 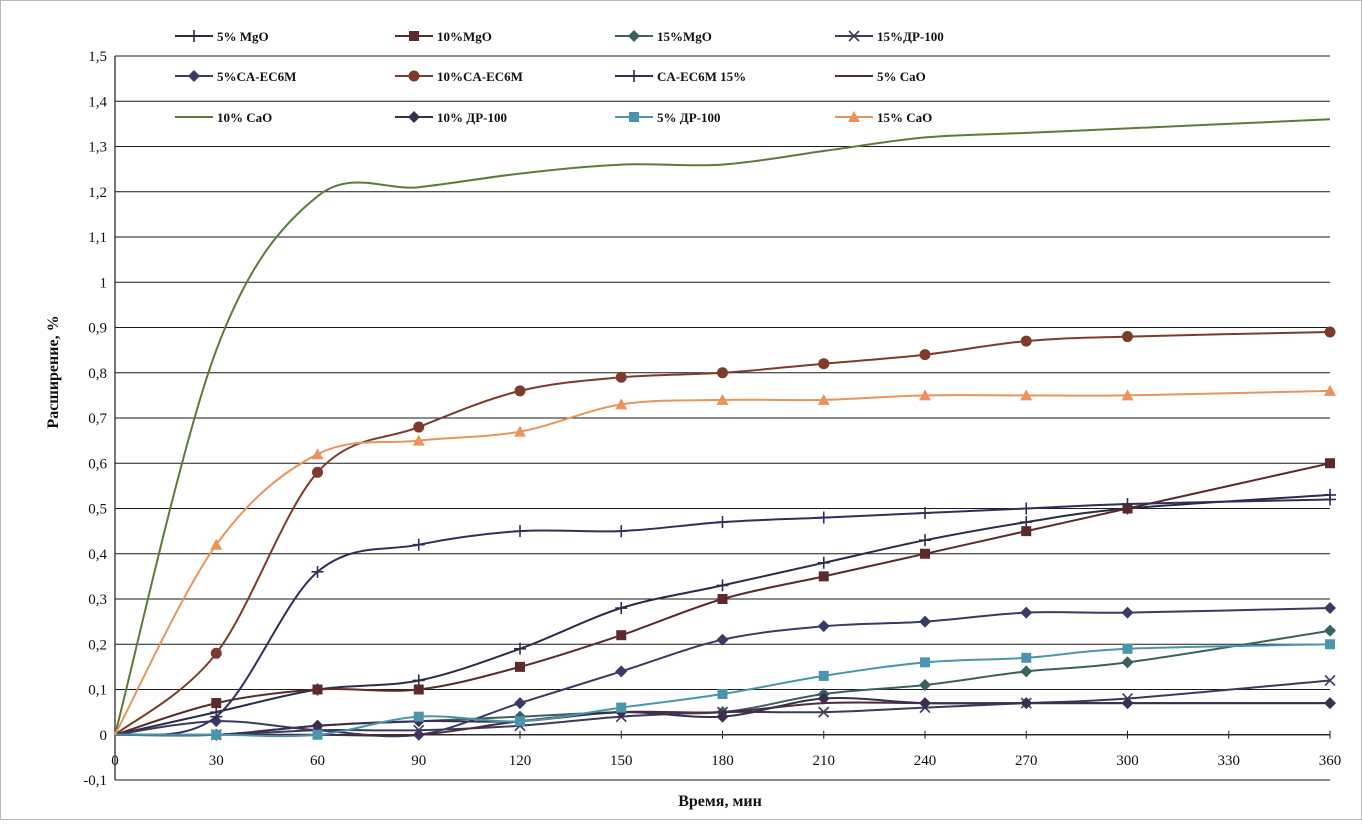 What do you see at coordinates (688, 117) in the screenshot?
I see `legend-label: 5% ДР-100` at bounding box center [688, 117].